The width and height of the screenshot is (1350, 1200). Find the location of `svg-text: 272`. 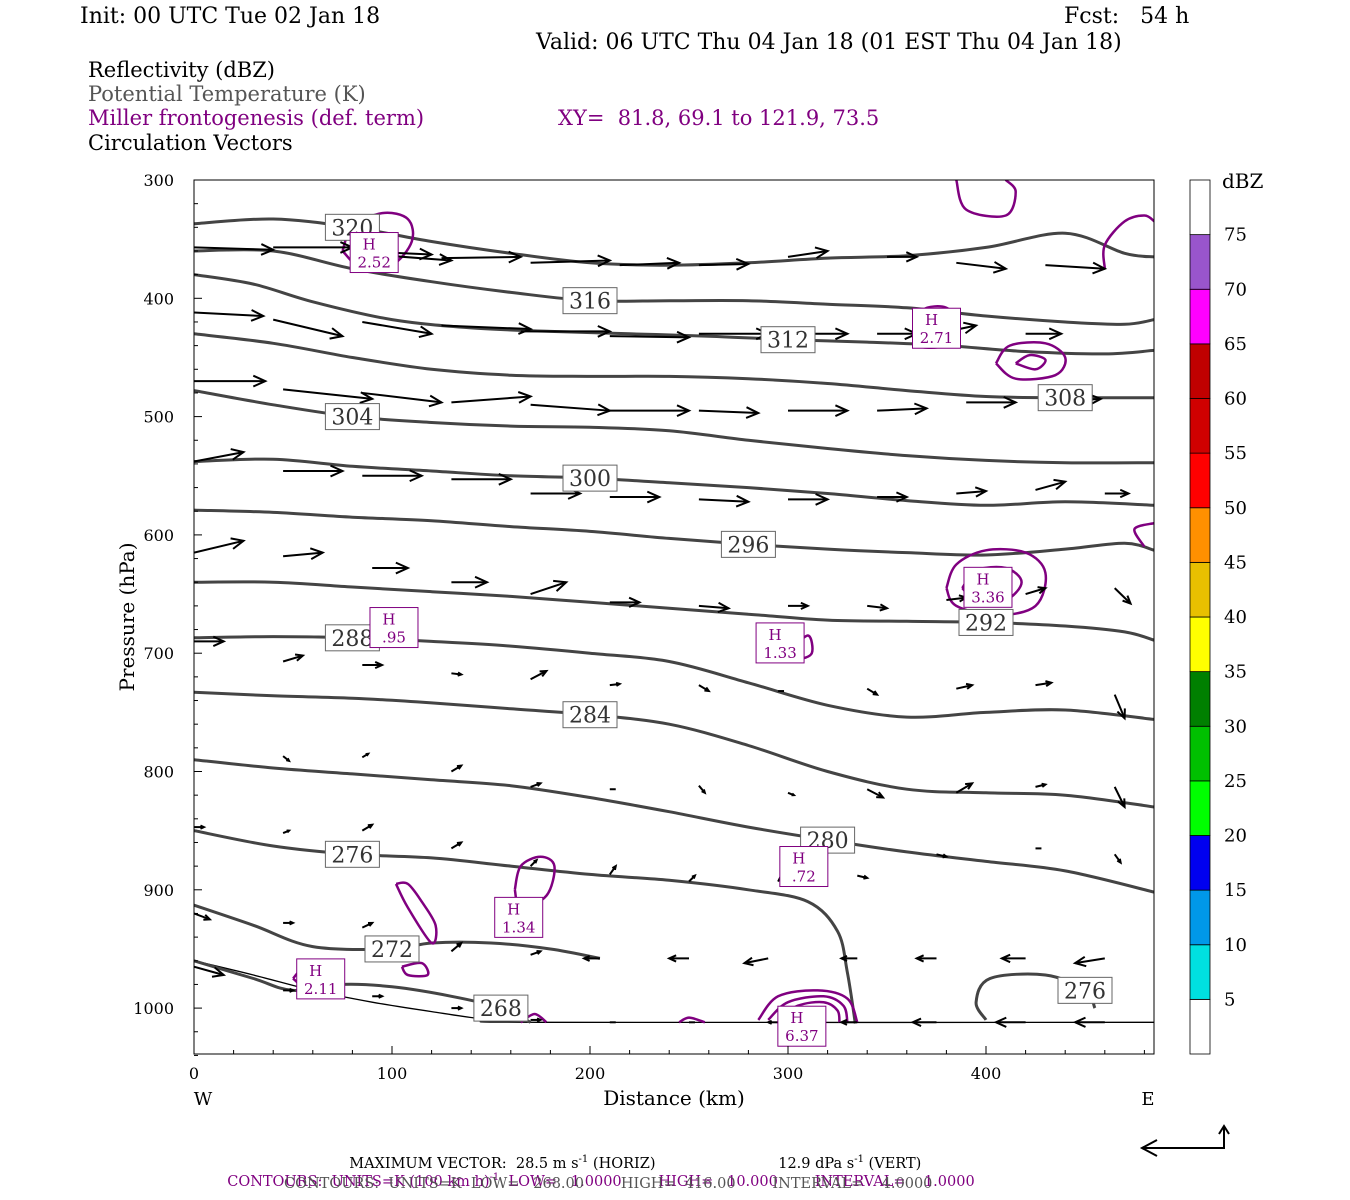

svg-text: 272 is located at coordinates (392, 950).